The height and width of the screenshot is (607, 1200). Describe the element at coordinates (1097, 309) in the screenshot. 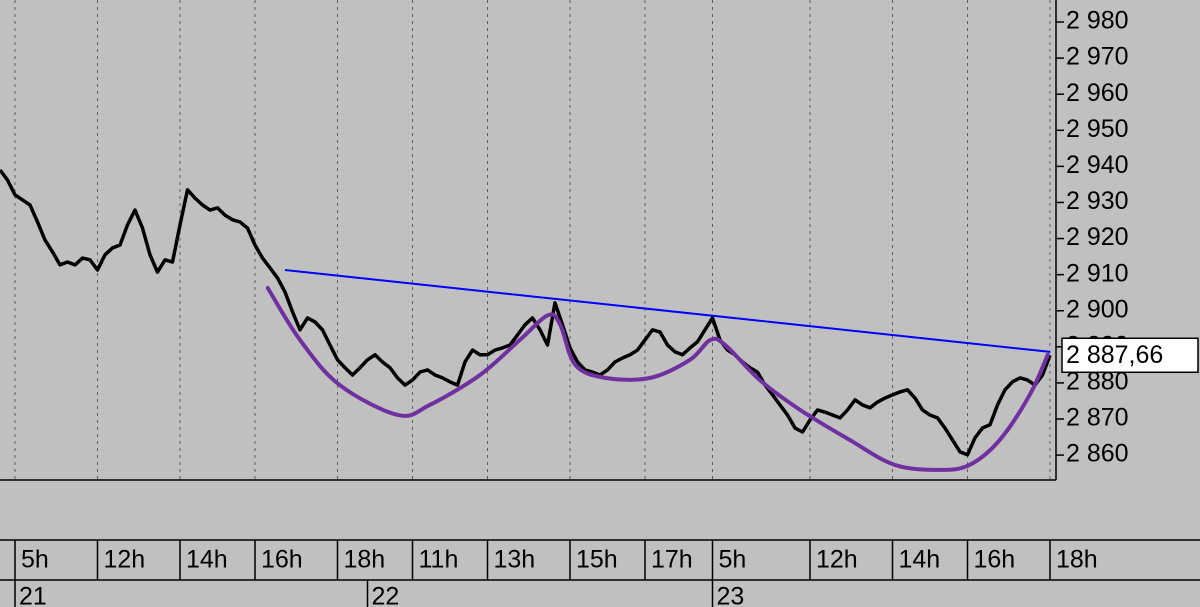

I see `y-tick-label: 2 900` at that location.